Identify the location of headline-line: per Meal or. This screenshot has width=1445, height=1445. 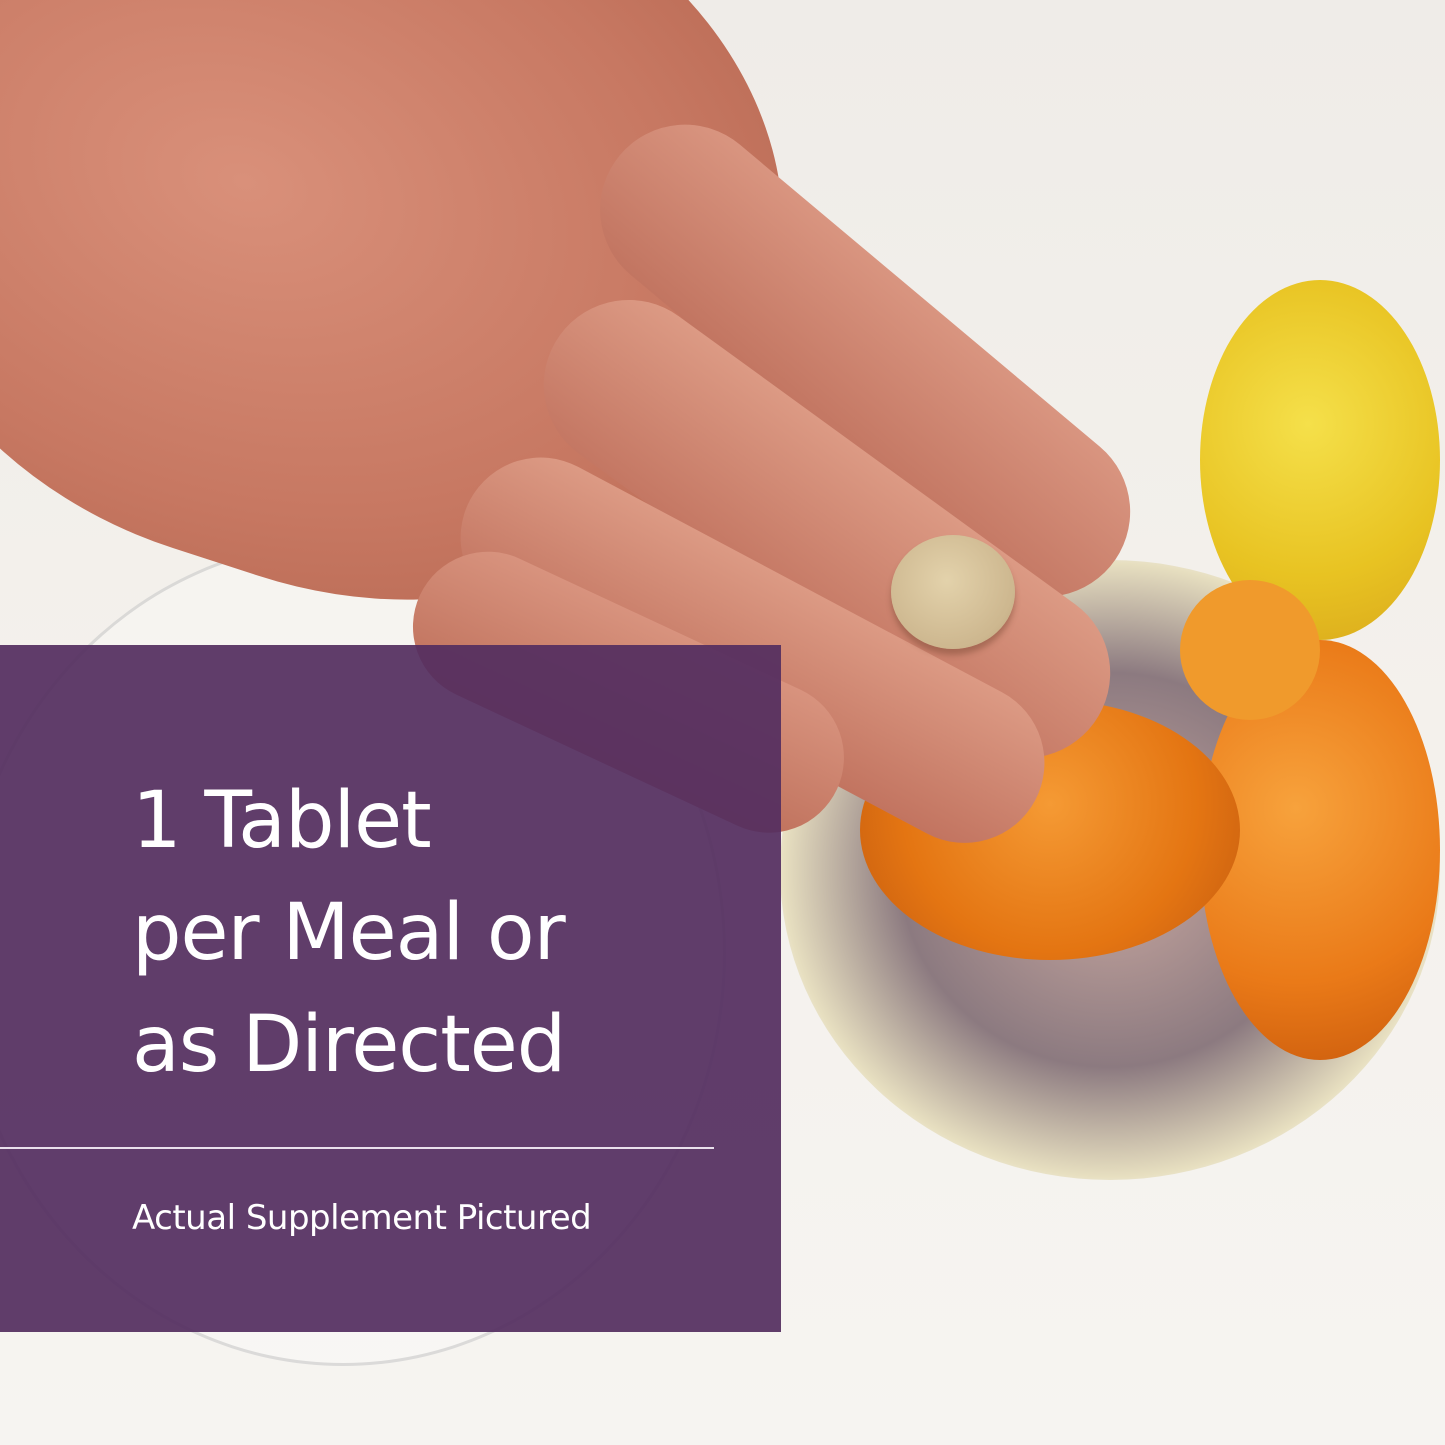
(349, 933).